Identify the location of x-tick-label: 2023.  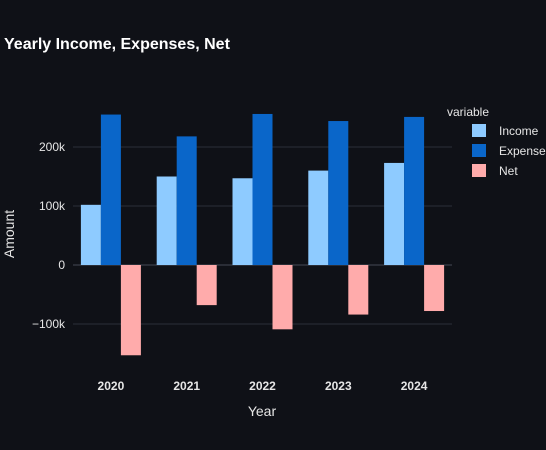
(338, 386).